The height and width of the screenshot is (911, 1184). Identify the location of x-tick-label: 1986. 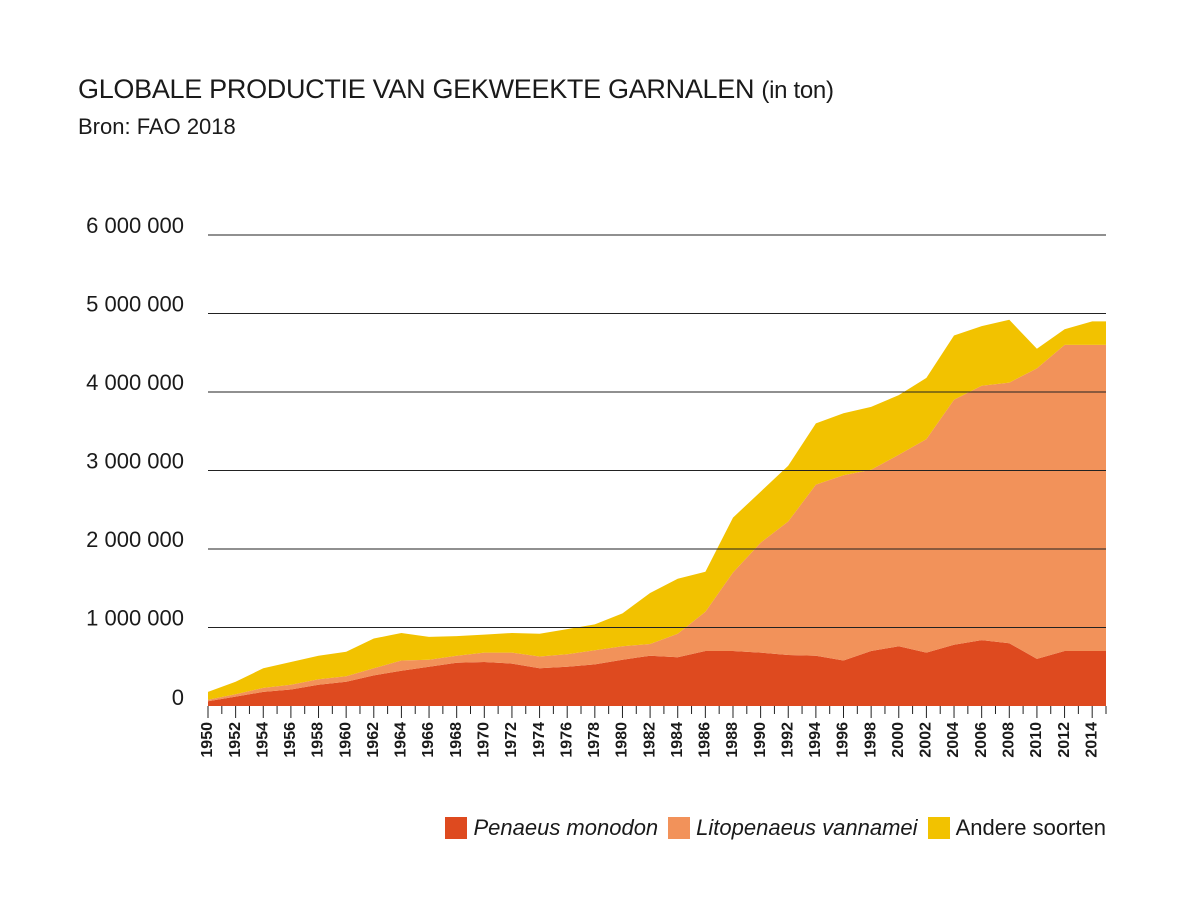
(705, 740).